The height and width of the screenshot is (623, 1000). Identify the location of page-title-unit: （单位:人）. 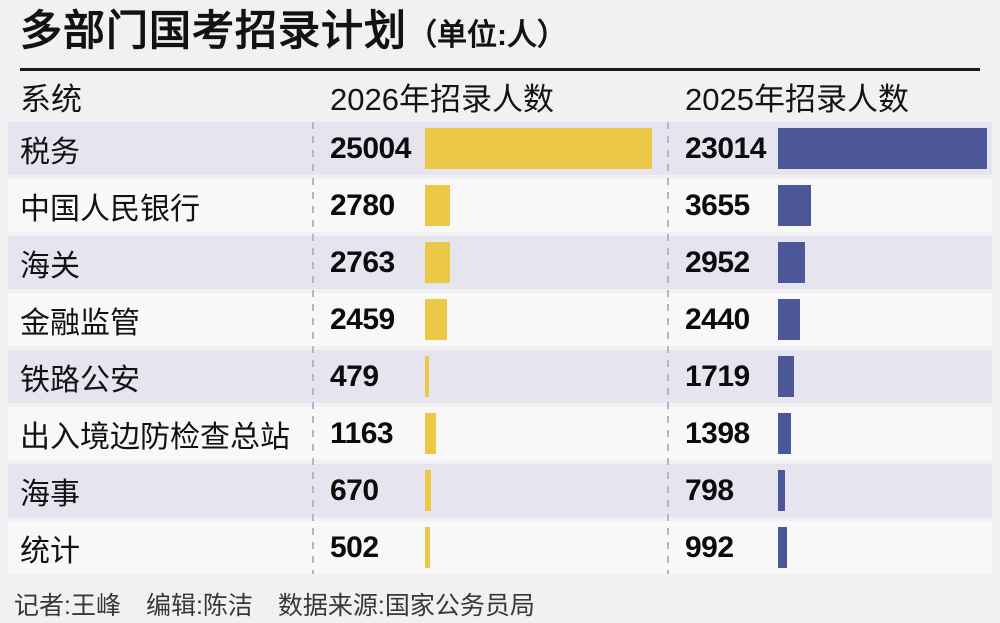
(487, 35).